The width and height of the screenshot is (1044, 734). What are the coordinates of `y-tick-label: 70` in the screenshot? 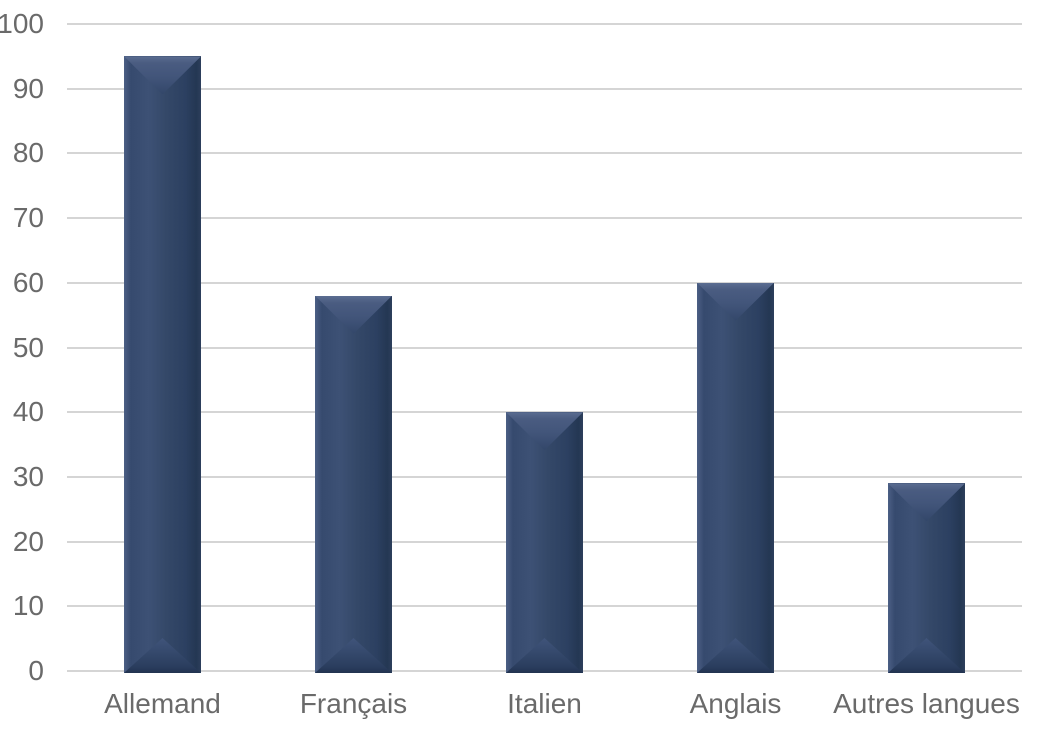 It's located at (28, 218).